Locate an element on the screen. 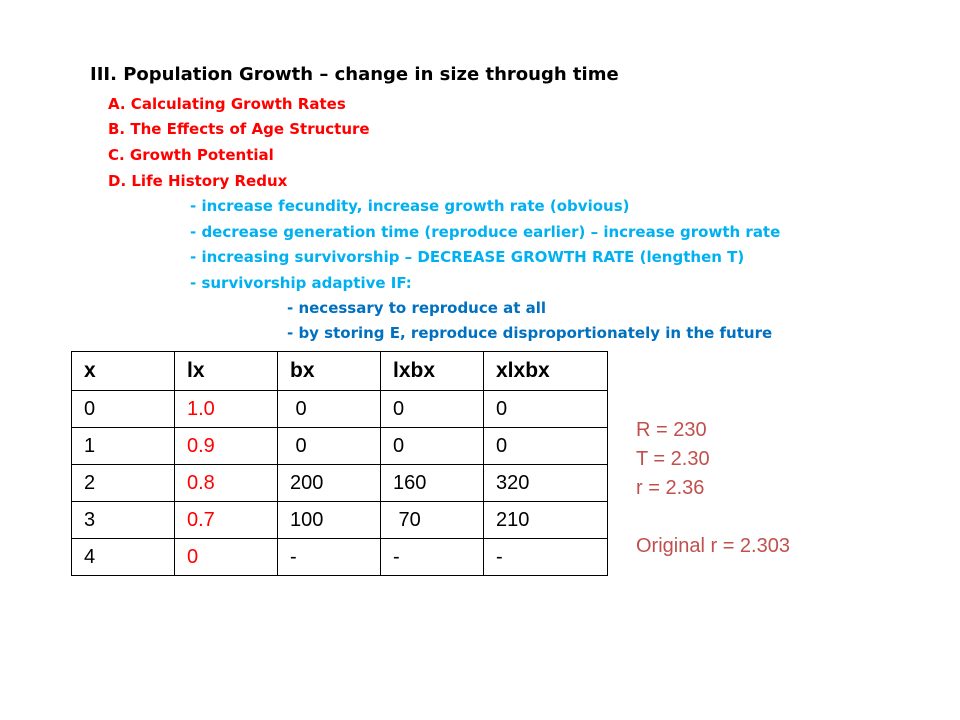 The image size is (960, 720). cell-lx: 0.8 is located at coordinates (226, 483).